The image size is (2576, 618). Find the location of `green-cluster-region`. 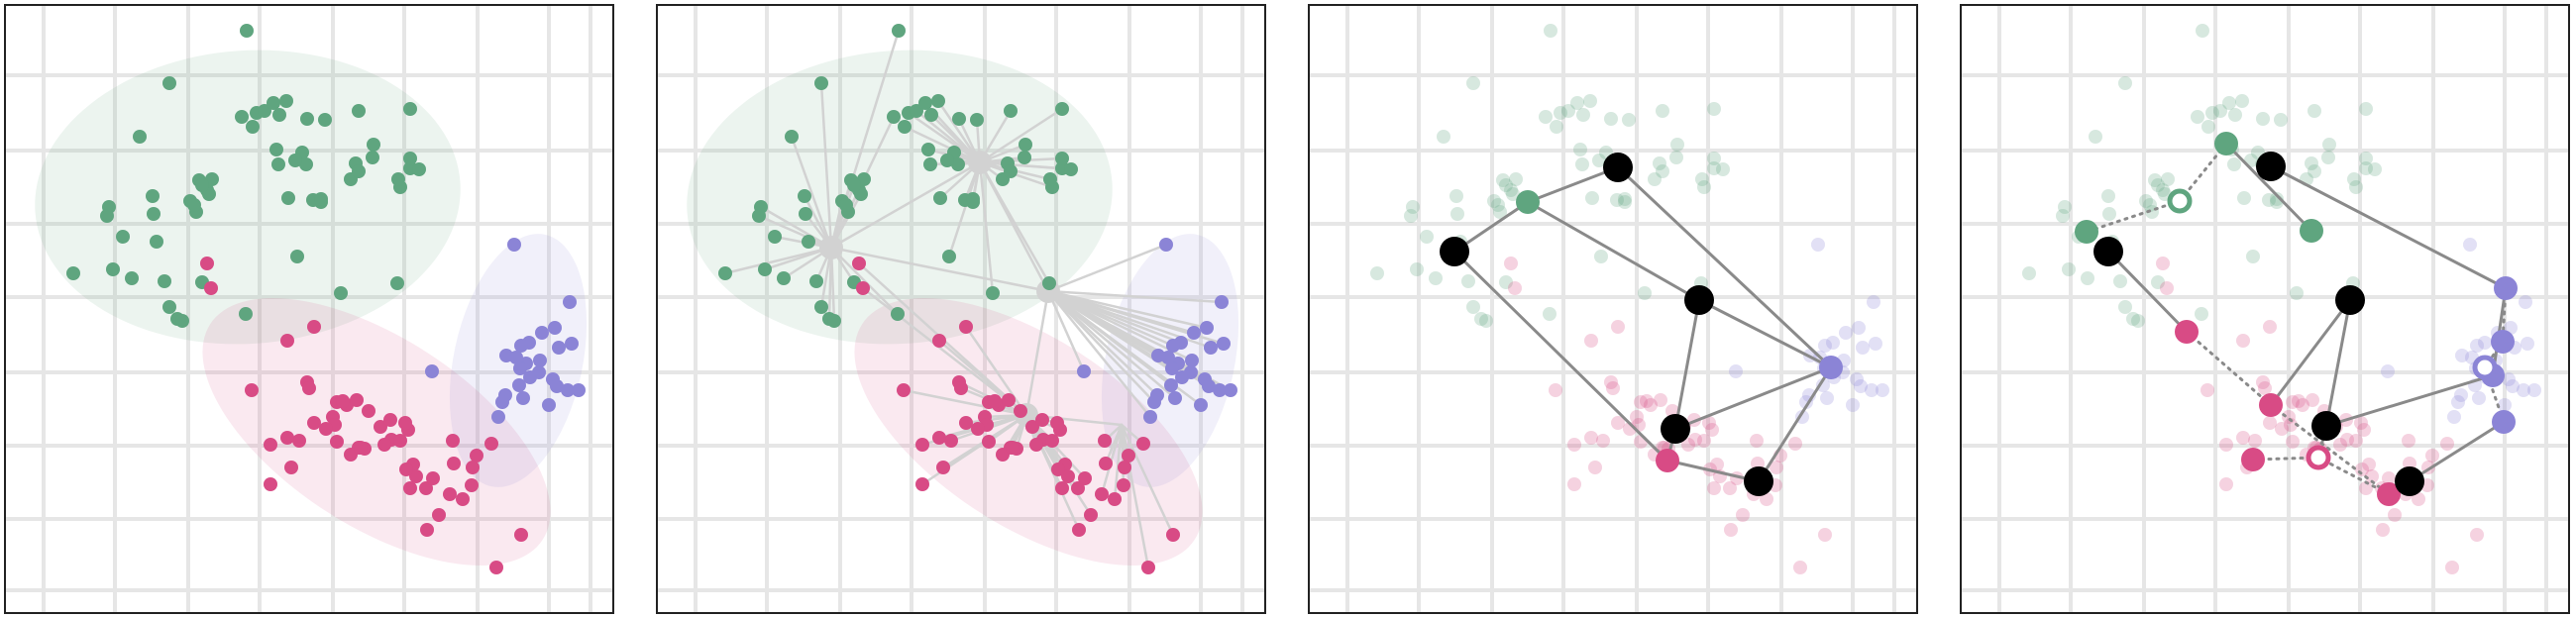

green-cluster-region is located at coordinates (900, 198).